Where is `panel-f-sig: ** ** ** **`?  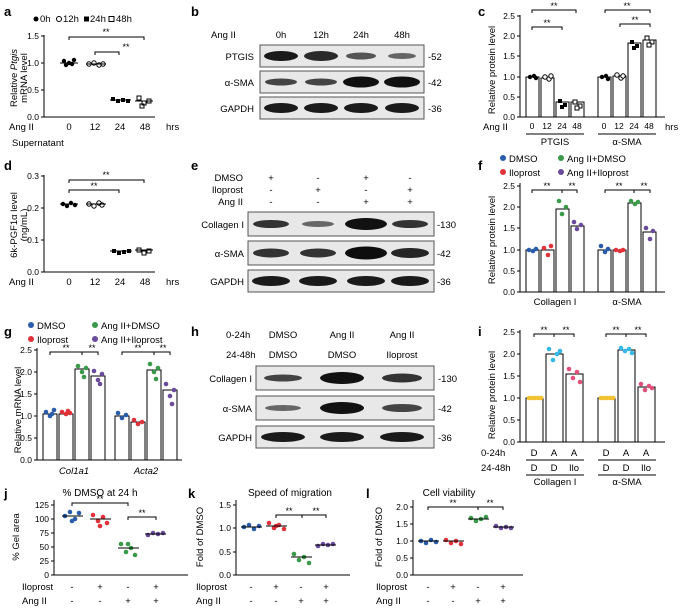
panel-f-sig: ** ** ** ** is located at coordinates (591, 187).